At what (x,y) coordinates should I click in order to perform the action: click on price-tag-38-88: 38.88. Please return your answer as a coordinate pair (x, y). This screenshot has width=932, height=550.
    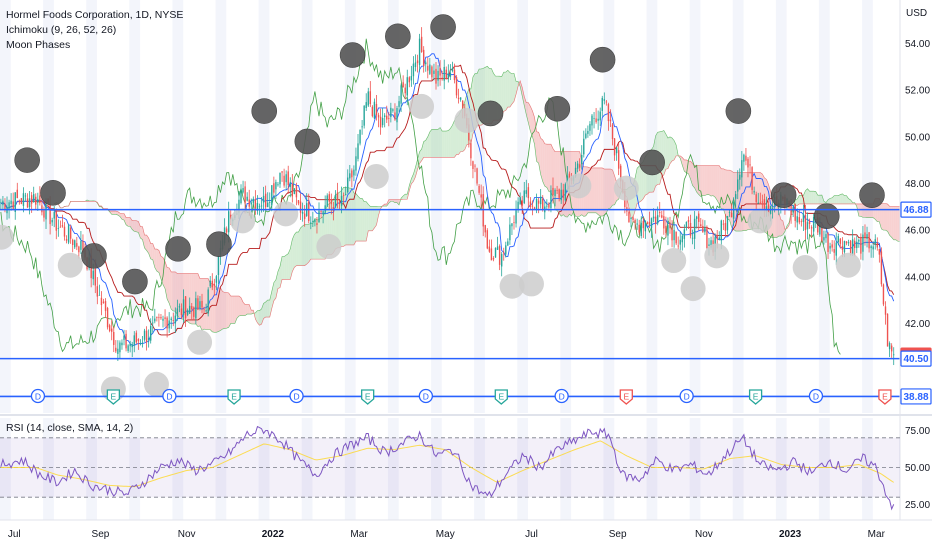
    Looking at the image, I should click on (916, 396).